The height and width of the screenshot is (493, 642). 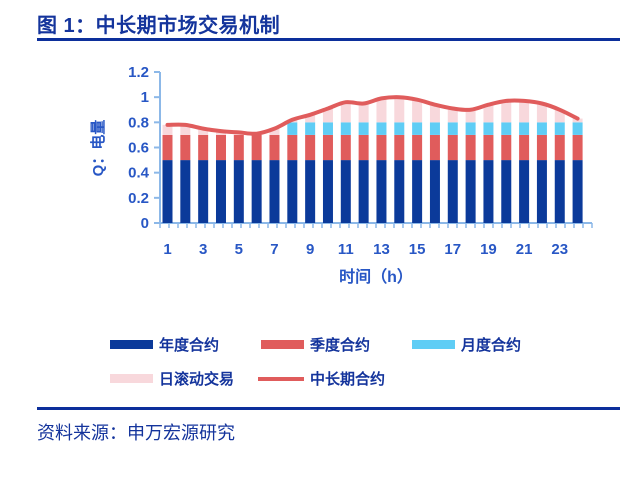 What do you see at coordinates (340, 345) in the screenshot?
I see `legend-label: 季度合约` at bounding box center [340, 345].